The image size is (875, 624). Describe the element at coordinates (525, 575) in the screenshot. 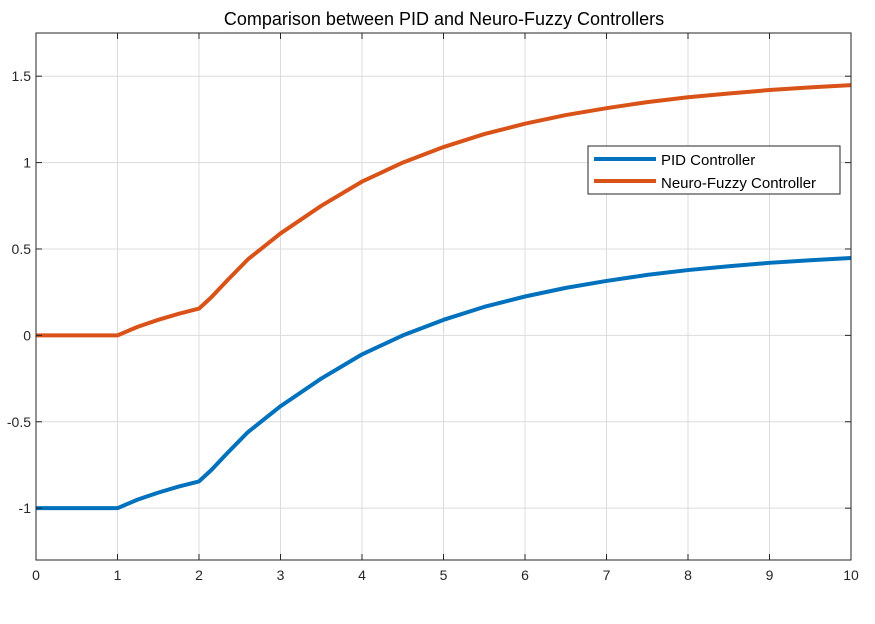

I see `x-tick-label: 6` at that location.